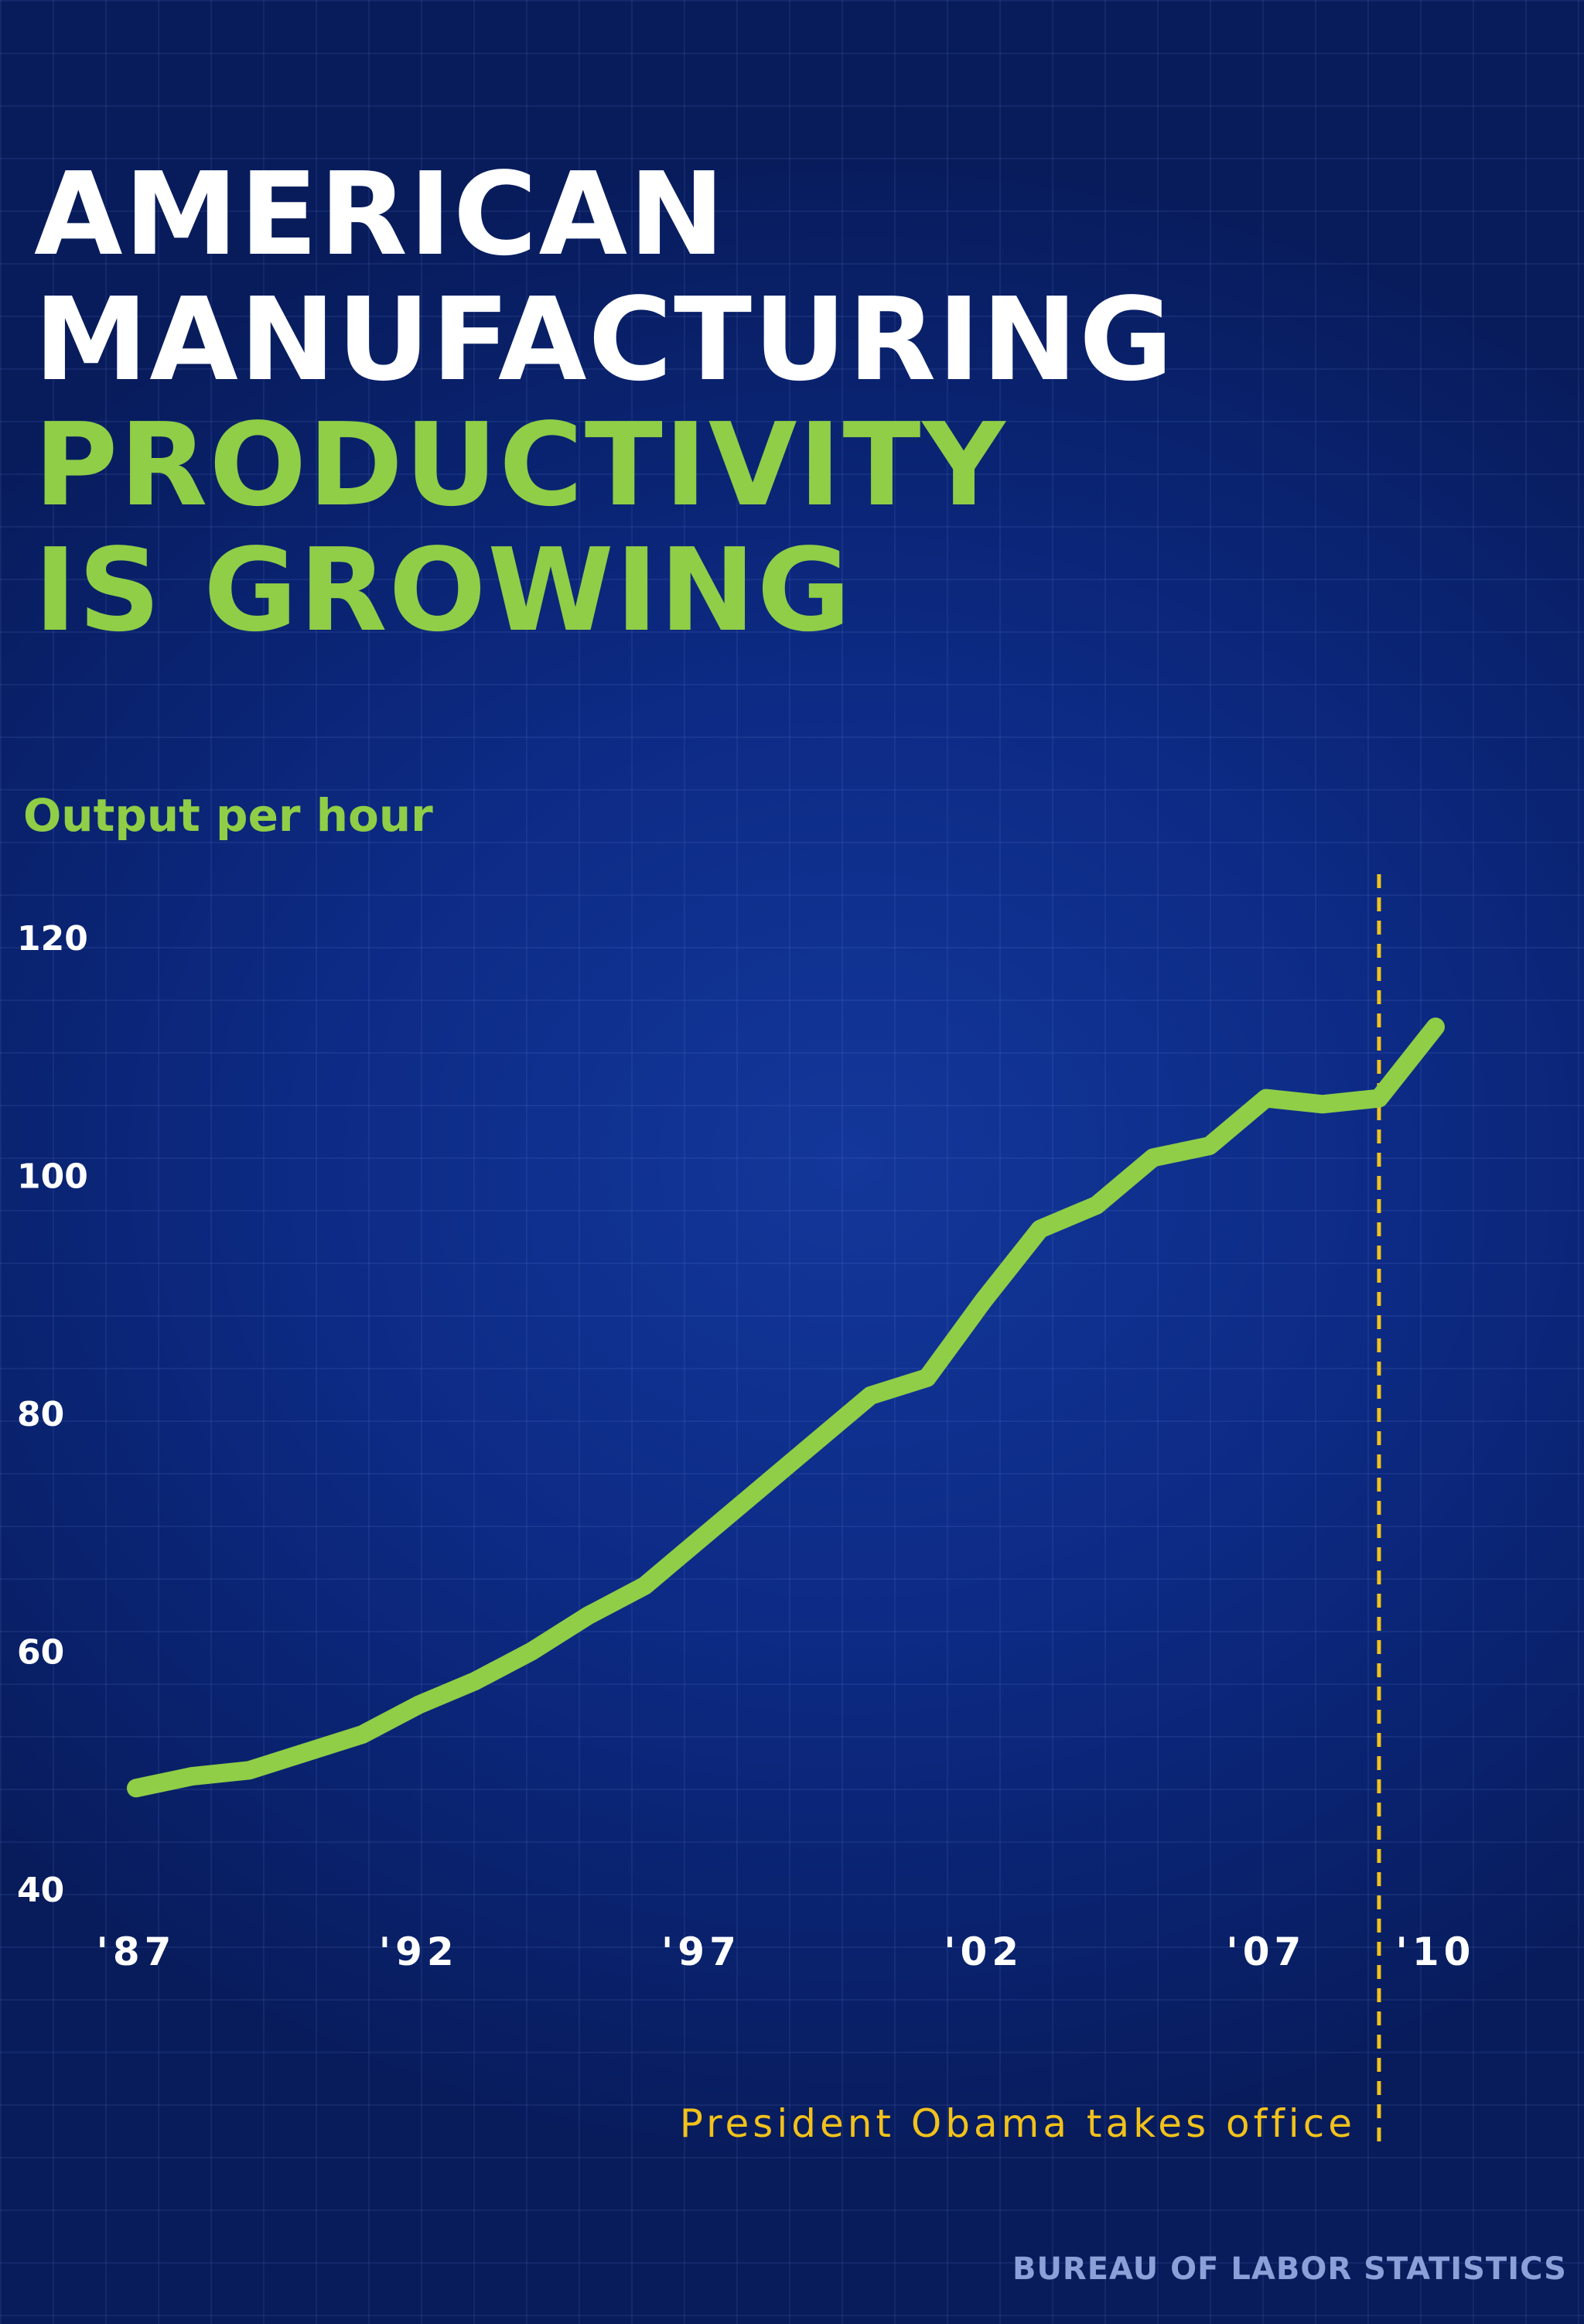 Image resolution: width=1584 pixels, height=2324 pixels. Describe the element at coordinates (1289, 2269) in the screenshot. I see `source-credit: BUREAU OF LABOR STATISTICS` at that location.